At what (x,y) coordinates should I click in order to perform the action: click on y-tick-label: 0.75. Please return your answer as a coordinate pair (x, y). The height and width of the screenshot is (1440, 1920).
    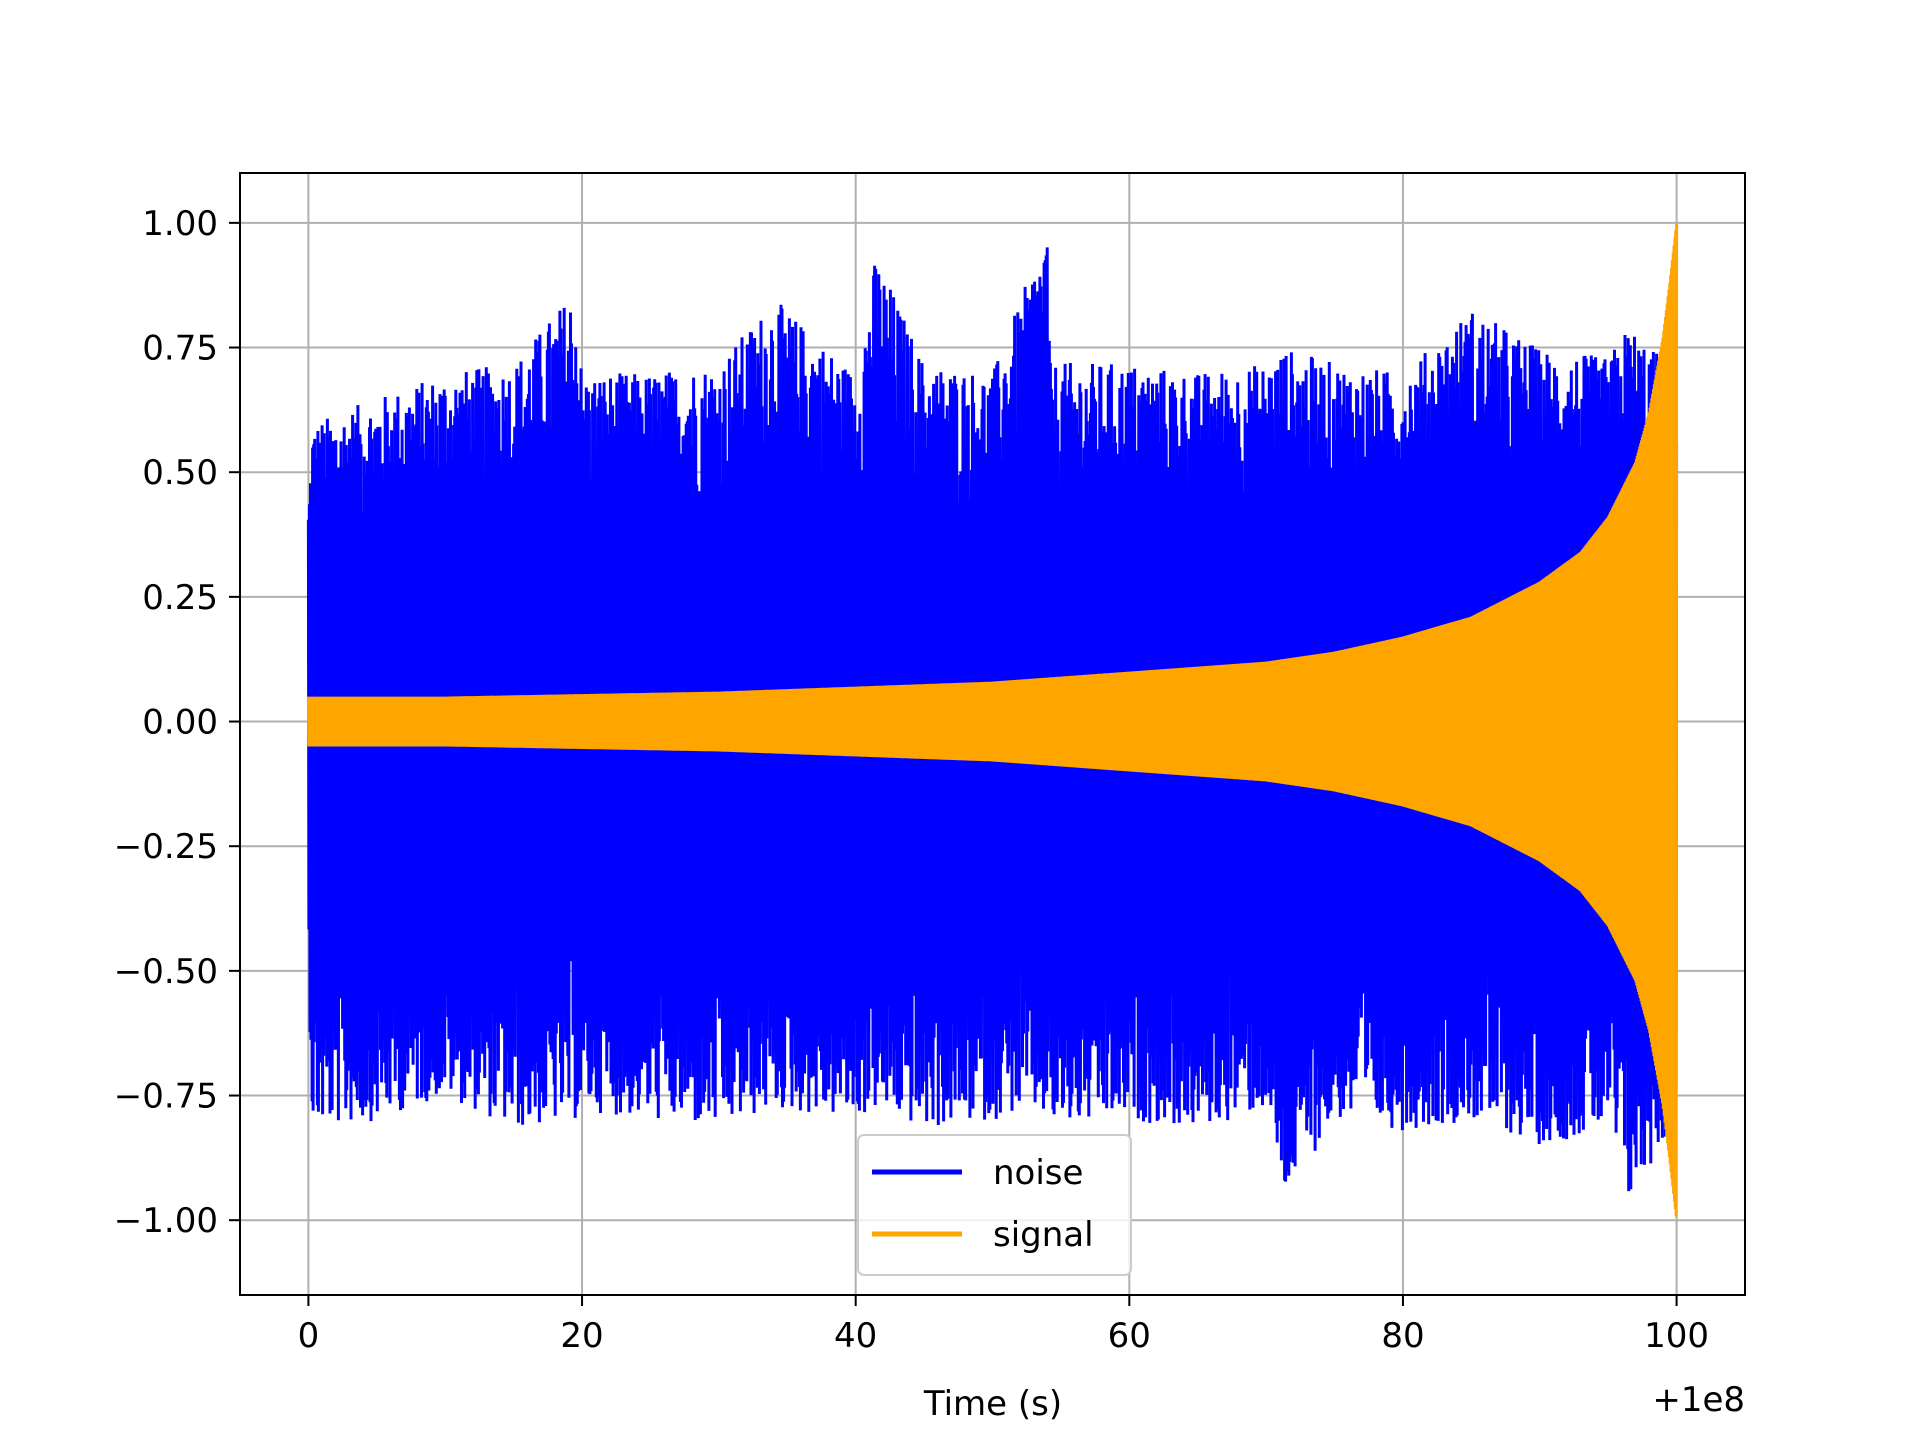
    Looking at the image, I should click on (180, 349).